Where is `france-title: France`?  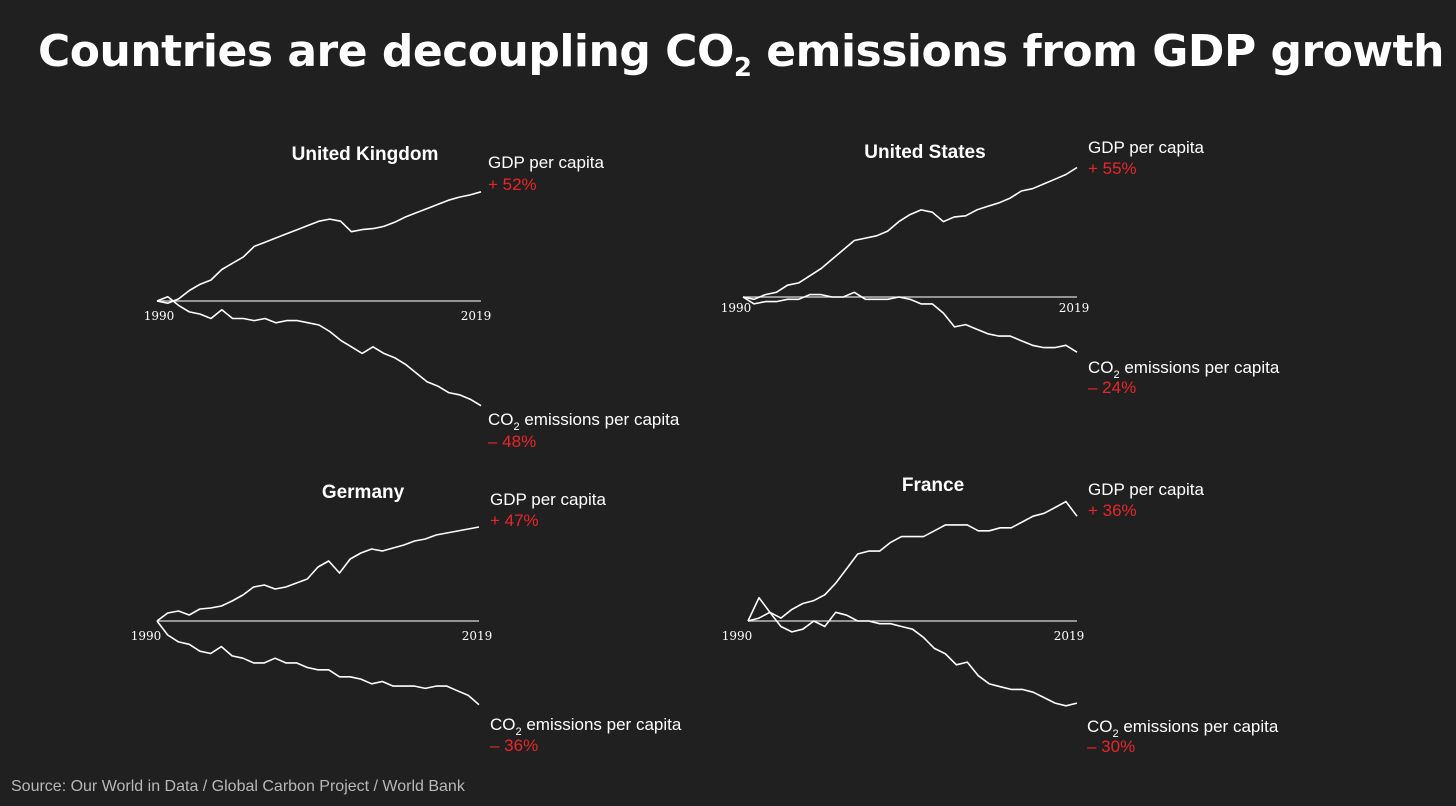 france-title: France is located at coordinates (933, 485).